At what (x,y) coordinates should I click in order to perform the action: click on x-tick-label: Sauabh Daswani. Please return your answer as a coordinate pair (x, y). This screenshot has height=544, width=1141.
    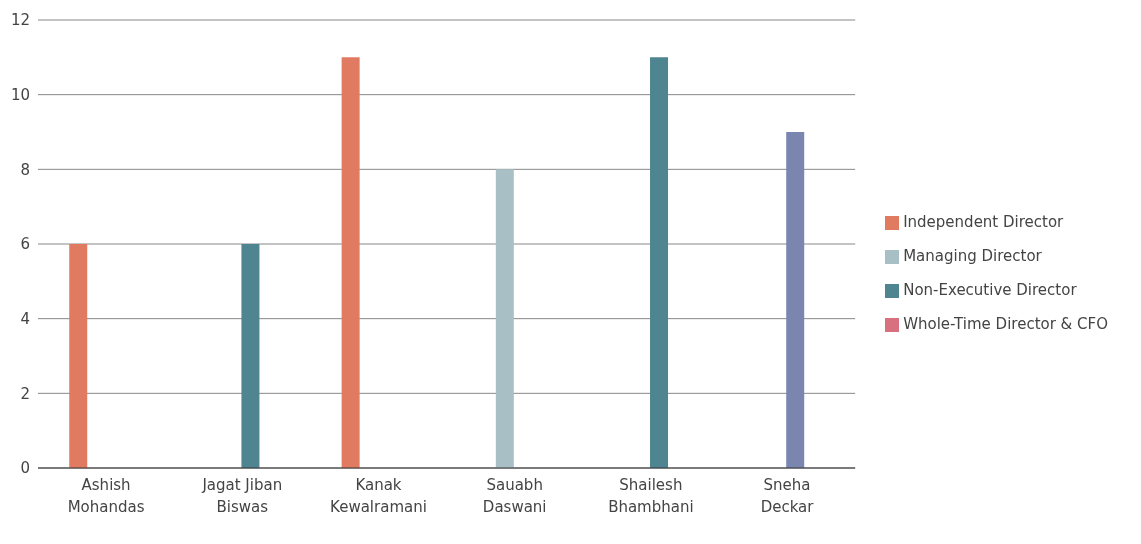
    Looking at the image, I should click on (514, 496).